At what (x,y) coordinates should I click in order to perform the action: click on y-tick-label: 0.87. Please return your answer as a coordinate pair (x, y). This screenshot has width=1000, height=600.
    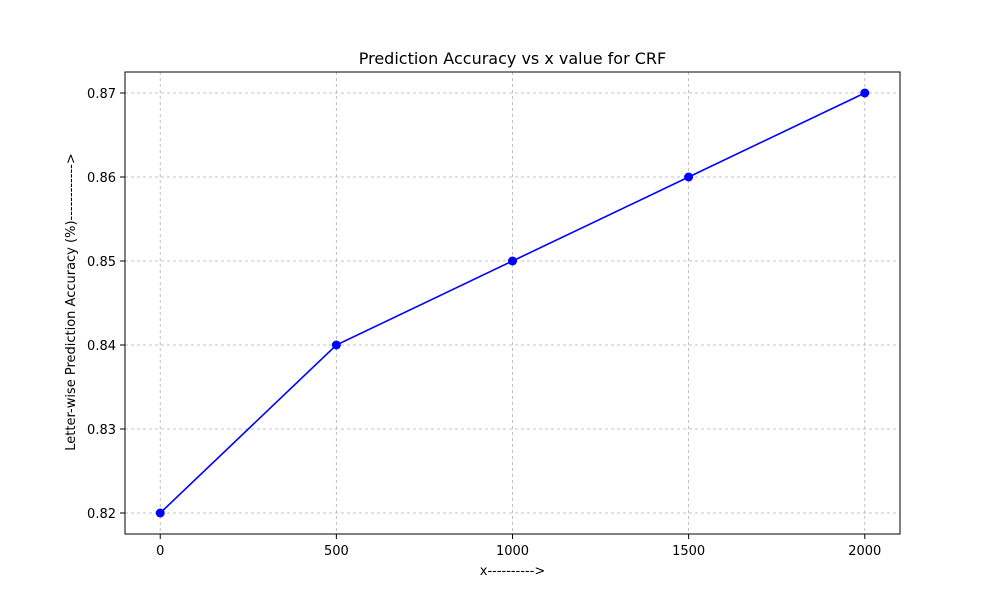
    Looking at the image, I should click on (101, 94).